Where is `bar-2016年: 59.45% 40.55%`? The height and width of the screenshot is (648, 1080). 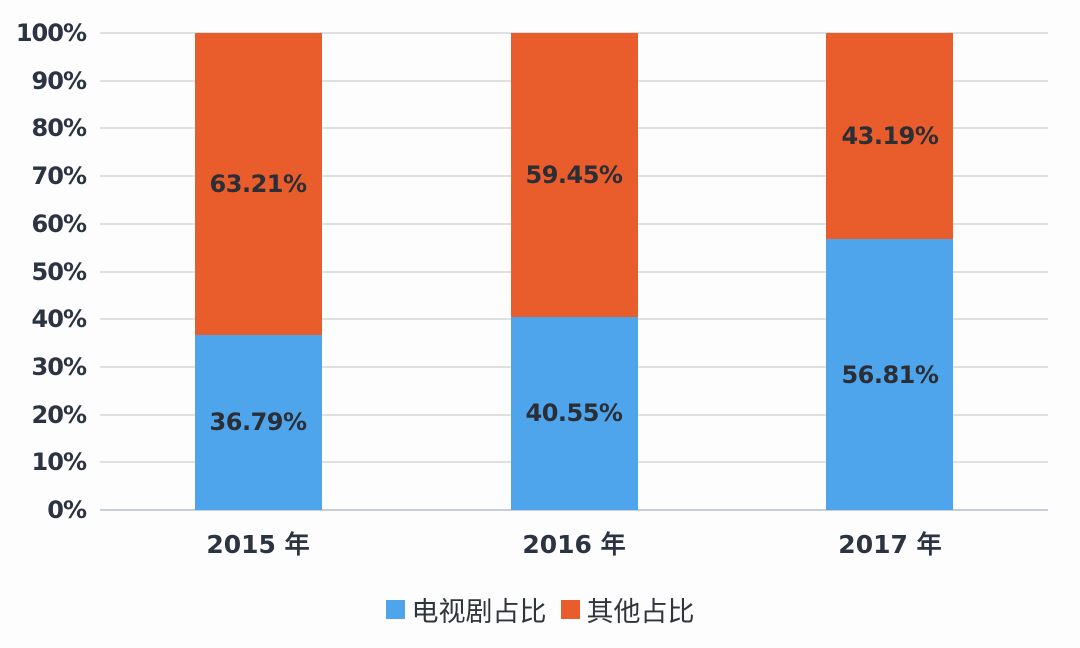
bar-2016年: 59.45% 40.55% is located at coordinates (574, 271).